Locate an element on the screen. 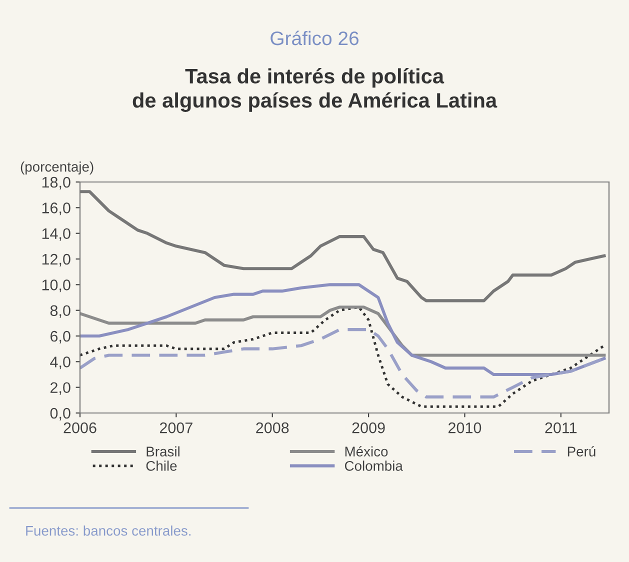 The height and width of the screenshot is (562, 629). source-note: Fuentes: bancos centrales. is located at coordinates (108, 531).